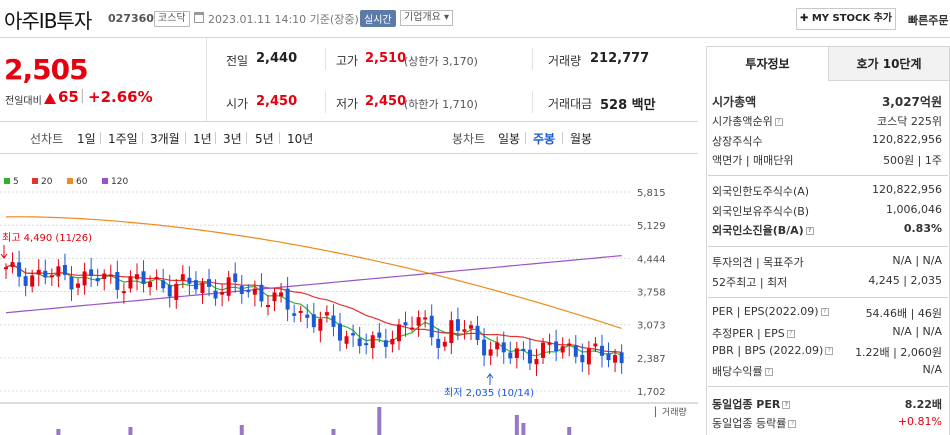 This screenshot has width=950, height=435. I want to click on volume-label: ▏거래량, so click(671, 412).